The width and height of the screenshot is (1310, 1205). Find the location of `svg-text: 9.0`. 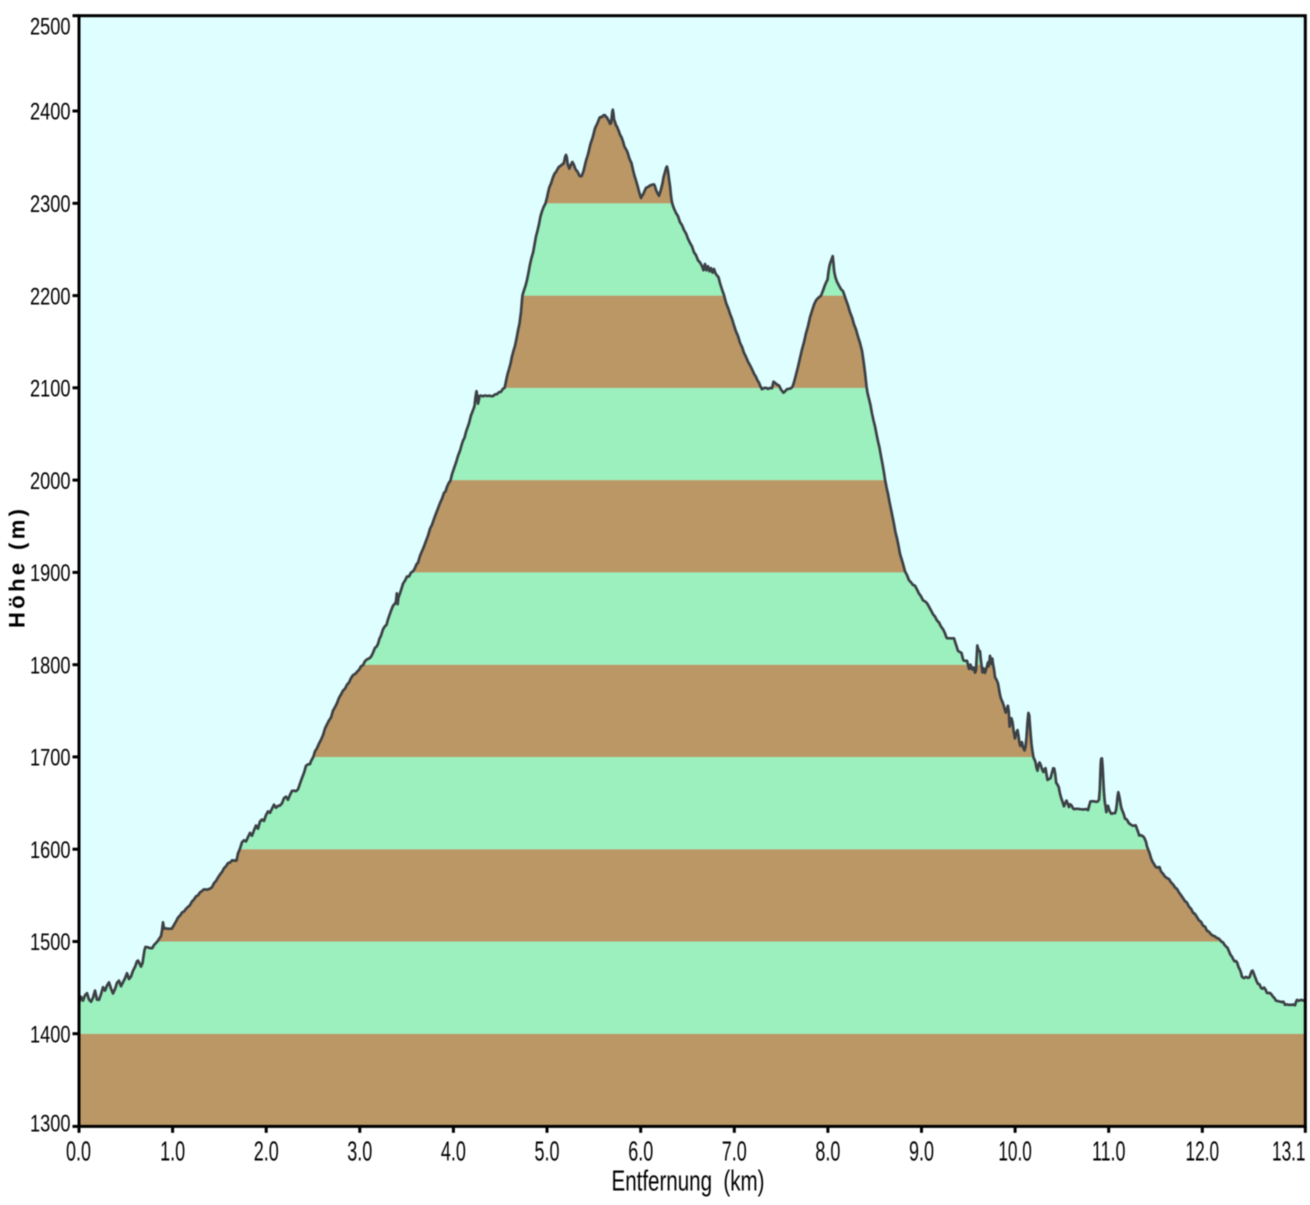

svg-text: 9.0 is located at coordinates (921, 1151).